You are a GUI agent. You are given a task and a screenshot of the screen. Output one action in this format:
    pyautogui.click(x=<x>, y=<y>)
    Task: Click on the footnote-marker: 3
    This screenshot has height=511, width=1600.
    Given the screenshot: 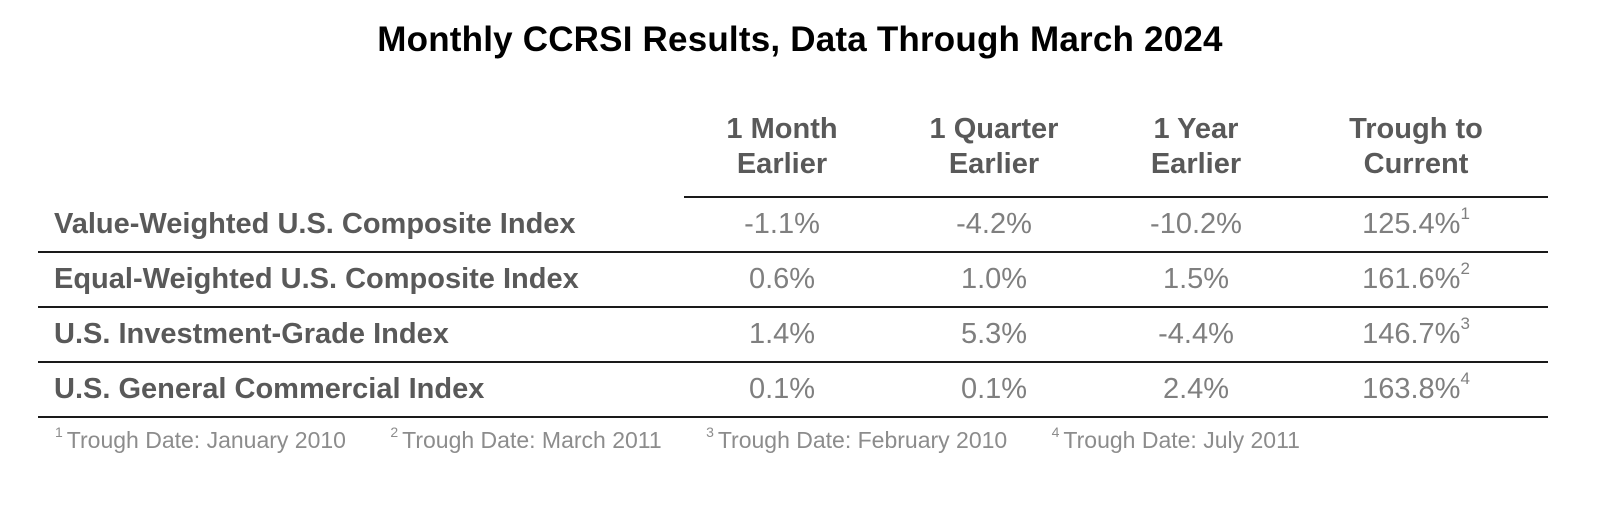 What is the action you would take?
    pyautogui.click(x=1465, y=323)
    